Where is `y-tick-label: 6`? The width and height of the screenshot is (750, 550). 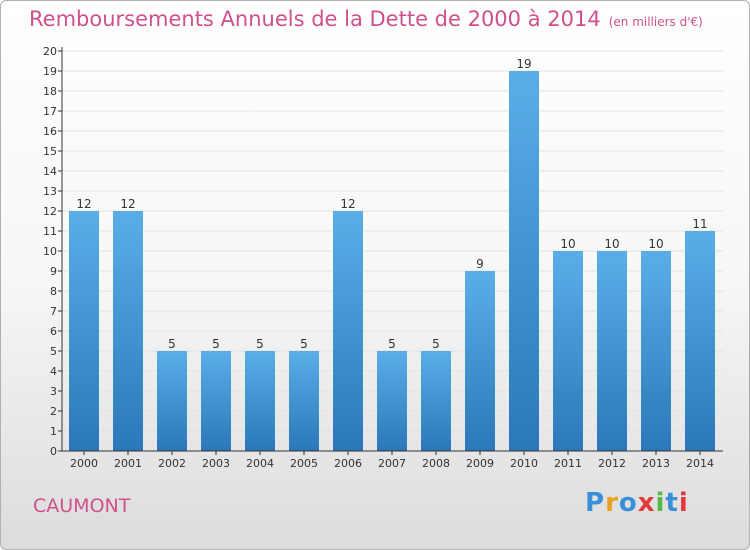 y-tick-label: 6 is located at coordinates (53, 331).